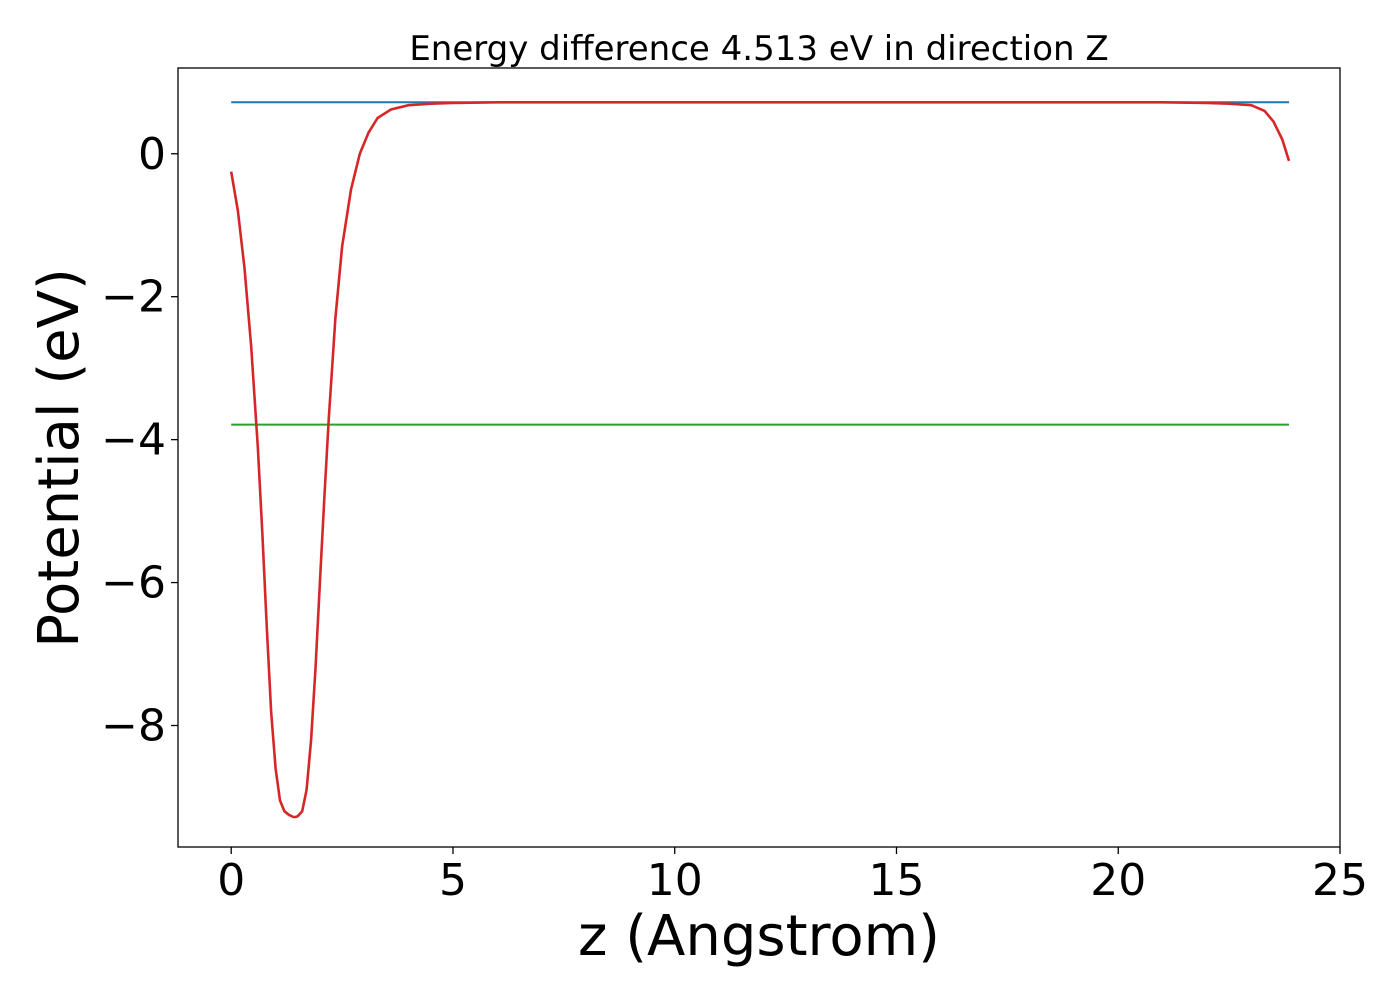  What do you see at coordinates (1118, 880) in the screenshot?
I see `x-tick-label: 20` at bounding box center [1118, 880].